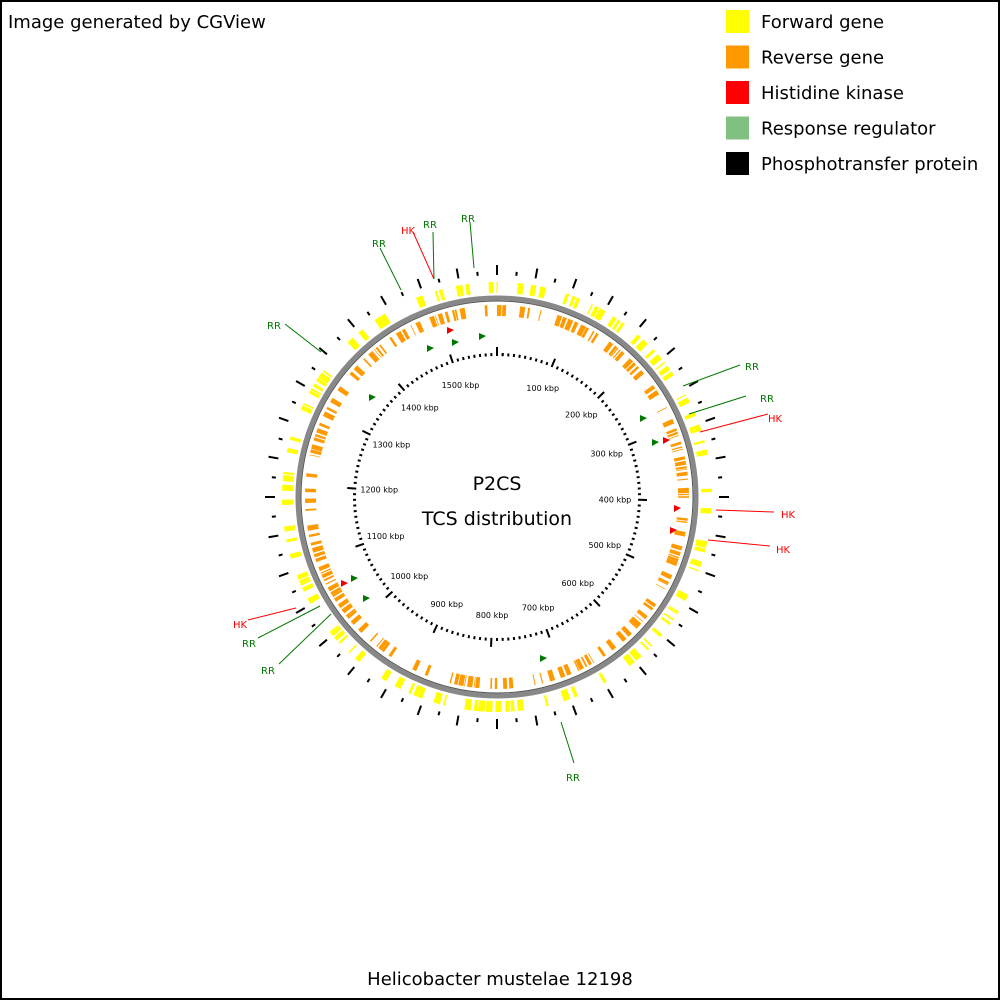 This screenshot has height=1000, width=1000. Describe the element at coordinates (137, 22) in the screenshot. I see `credit: Image generated by CGView` at that location.